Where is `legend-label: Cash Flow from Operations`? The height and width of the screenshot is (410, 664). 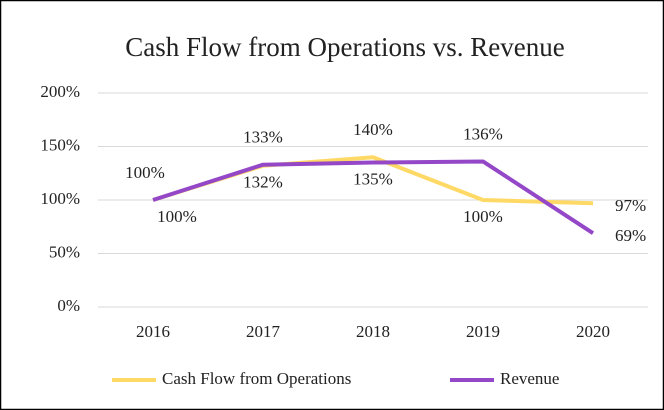 legend-label: Cash Flow from Operations is located at coordinates (256, 378).